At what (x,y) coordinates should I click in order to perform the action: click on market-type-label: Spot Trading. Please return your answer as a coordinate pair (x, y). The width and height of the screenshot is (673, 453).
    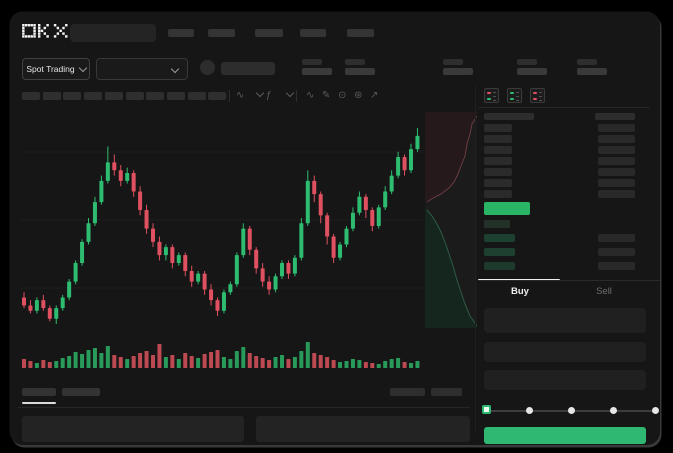
    Looking at the image, I should click on (50, 69).